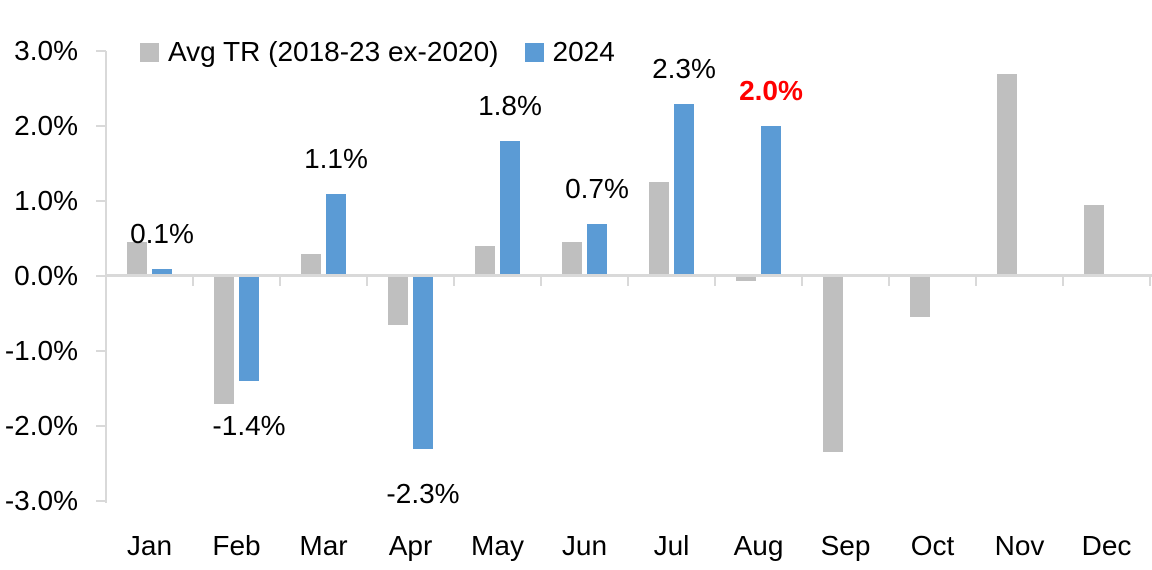  Describe the element at coordinates (659, 229) in the screenshot. I see `bar-avg-jul` at that location.